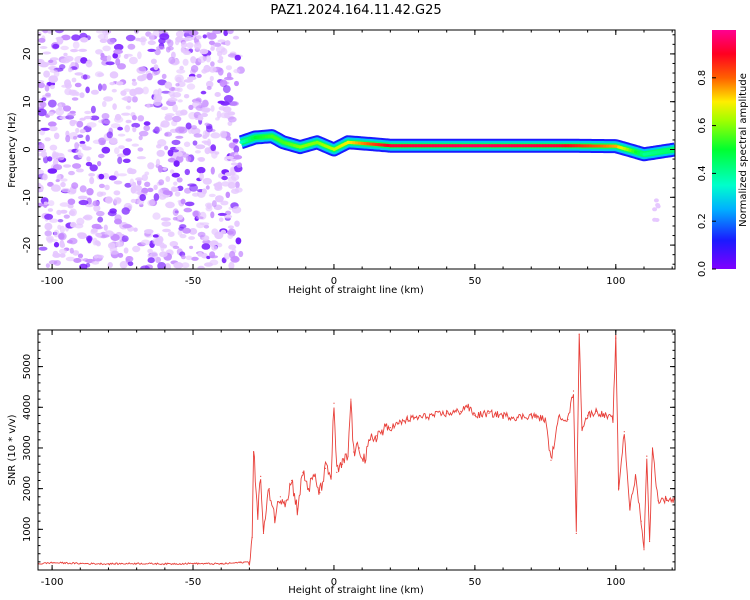  What do you see at coordinates (27, 245) in the screenshot?
I see `spectrogram-ytick-label: -20` at bounding box center [27, 245].